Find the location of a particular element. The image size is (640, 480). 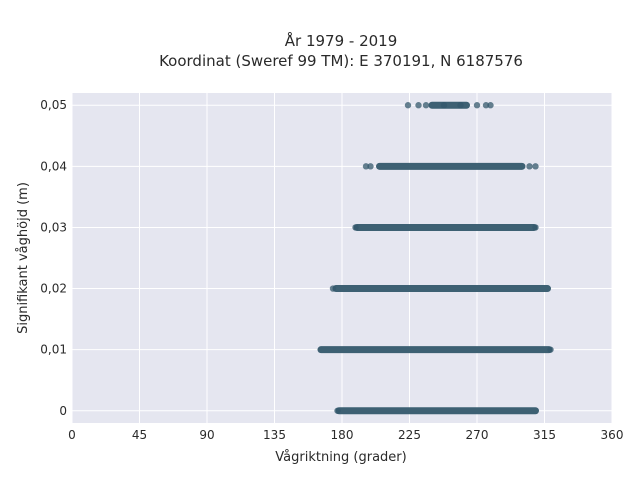

x-tick-label: 225 is located at coordinates (409, 435).